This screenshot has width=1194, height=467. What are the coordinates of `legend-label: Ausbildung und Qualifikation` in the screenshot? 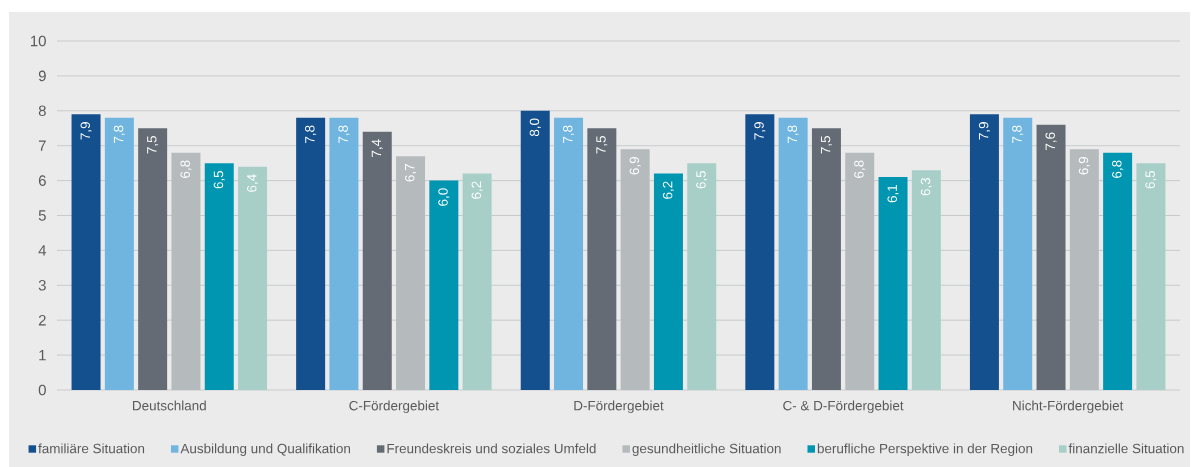 It's located at (265, 449).